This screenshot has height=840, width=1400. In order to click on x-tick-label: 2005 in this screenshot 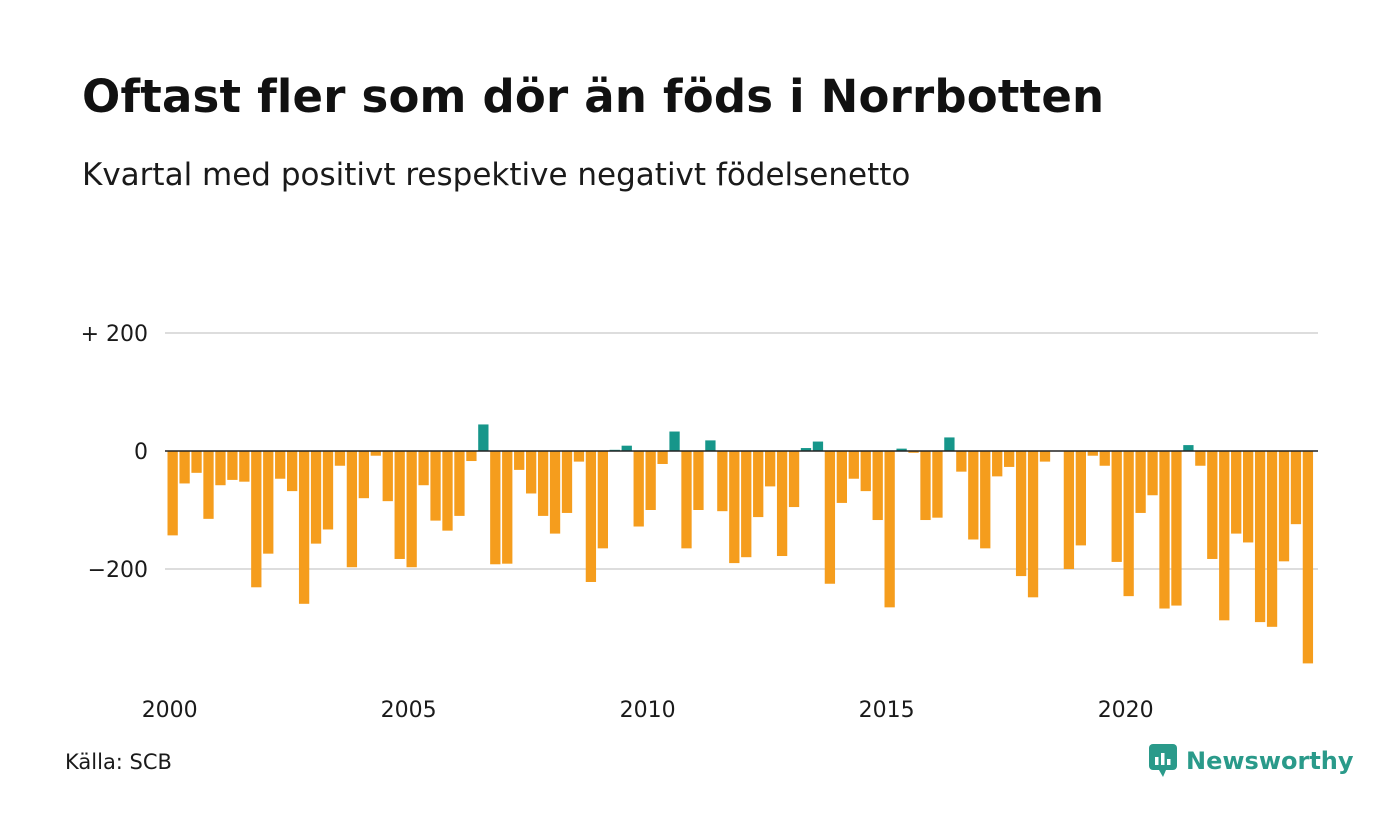, I will do `click(409, 710)`.